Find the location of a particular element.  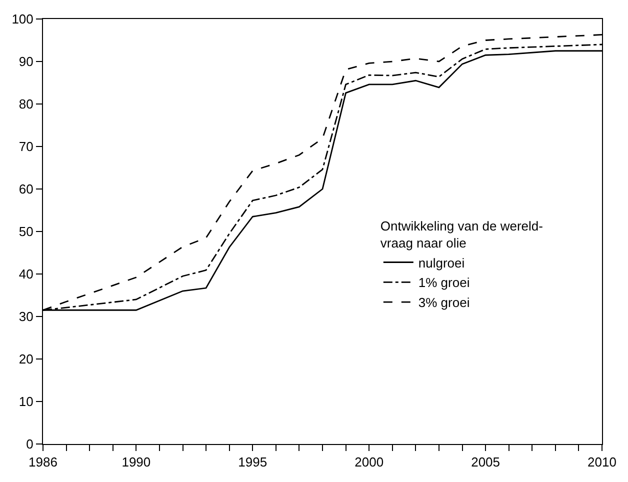

legend-label: 3% groei is located at coordinates (444, 302).